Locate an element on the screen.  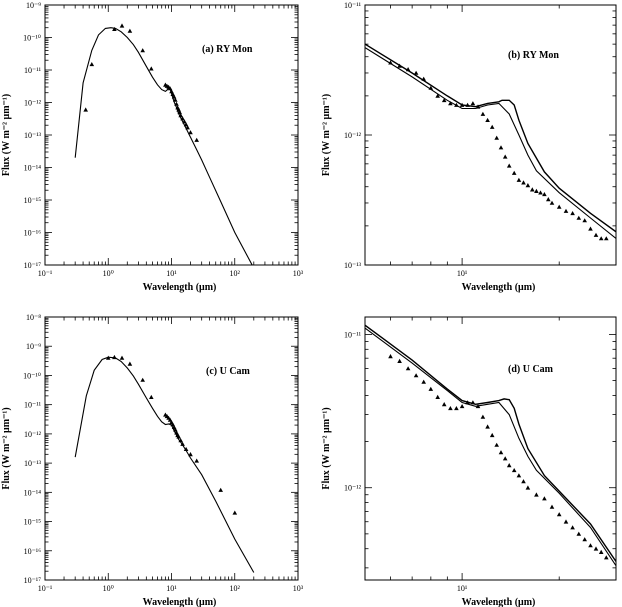
x-tick-label: 10³ is located at coordinates (298, 588).